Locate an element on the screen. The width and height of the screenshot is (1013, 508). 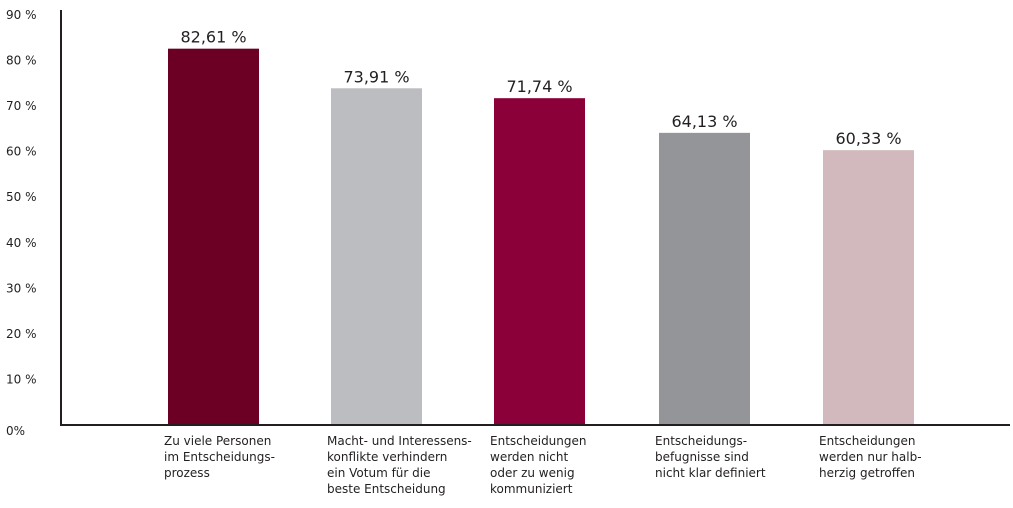
y-tick-label: 60 % is located at coordinates (21, 152).